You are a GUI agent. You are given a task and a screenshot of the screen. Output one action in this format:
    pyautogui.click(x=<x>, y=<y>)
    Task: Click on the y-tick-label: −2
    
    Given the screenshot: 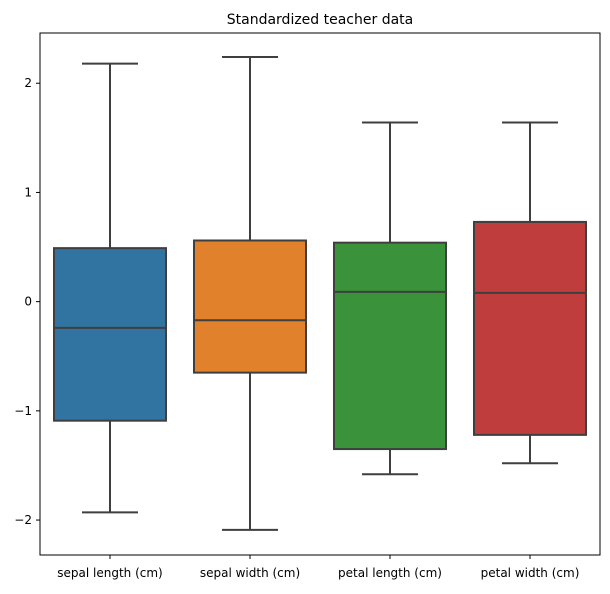 What is the action you would take?
    pyautogui.click(x=23, y=520)
    